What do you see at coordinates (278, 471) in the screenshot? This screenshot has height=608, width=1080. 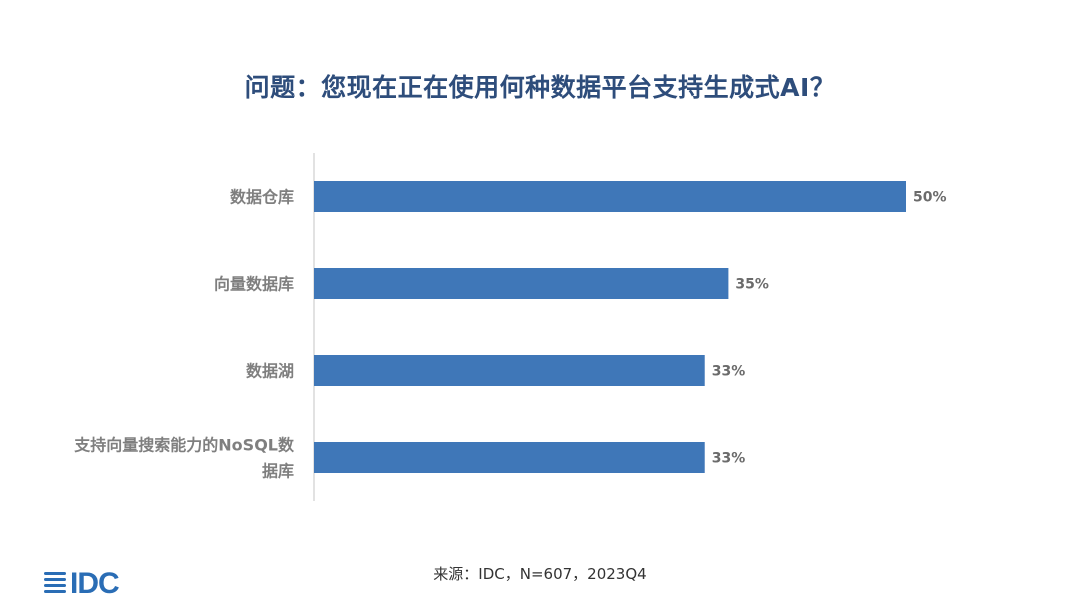 I see `category-label-line: 据库` at bounding box center [278, 471].